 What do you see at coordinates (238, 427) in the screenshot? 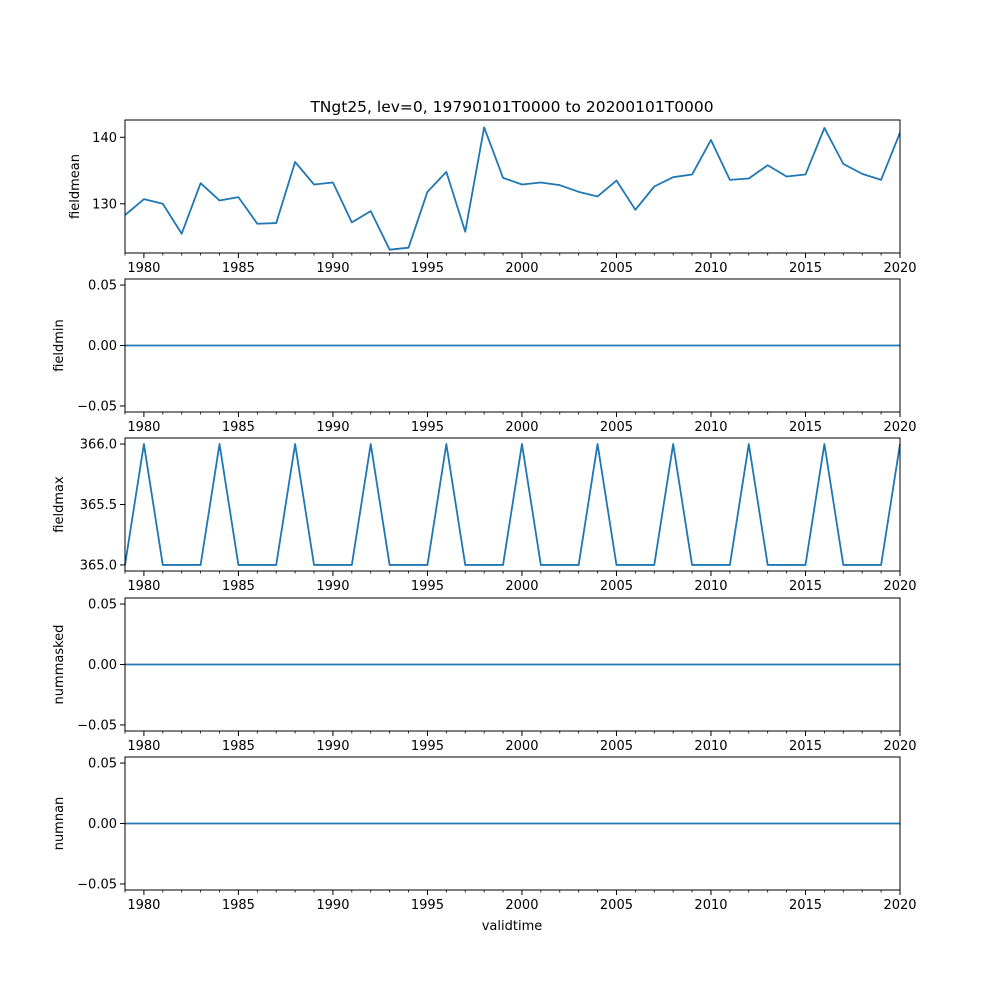
I see `fieldmin-x-tick-label-1985: 1985` at bounding box center [238, 427].